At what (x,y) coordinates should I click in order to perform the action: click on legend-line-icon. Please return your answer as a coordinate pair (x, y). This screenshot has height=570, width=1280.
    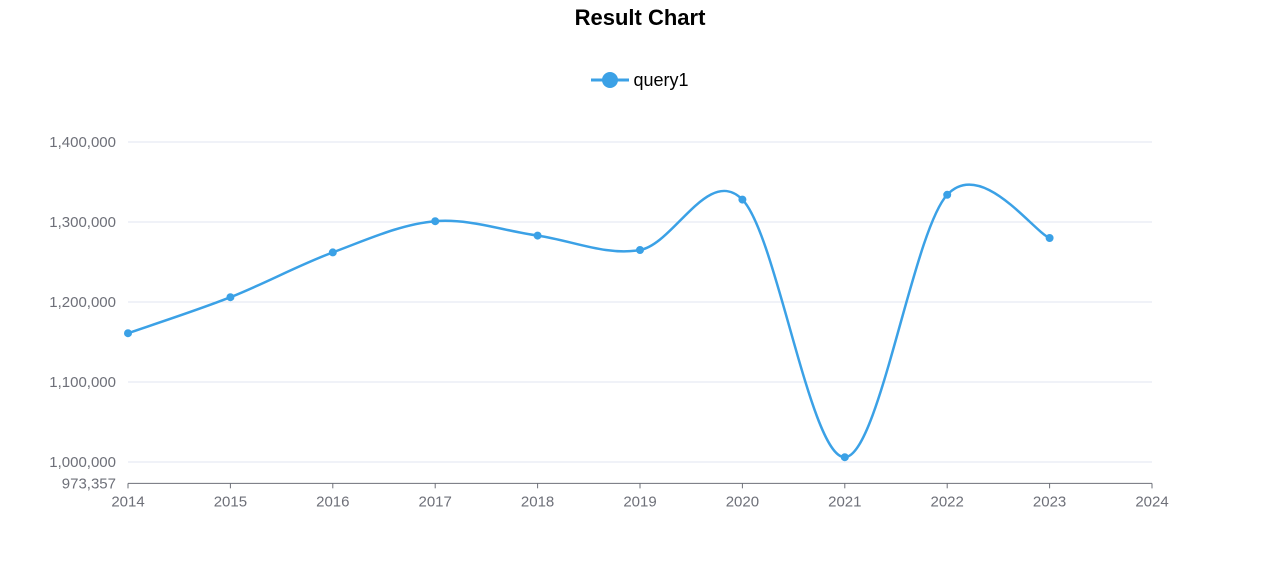
    Looking at the image, I should click on (610, 80).